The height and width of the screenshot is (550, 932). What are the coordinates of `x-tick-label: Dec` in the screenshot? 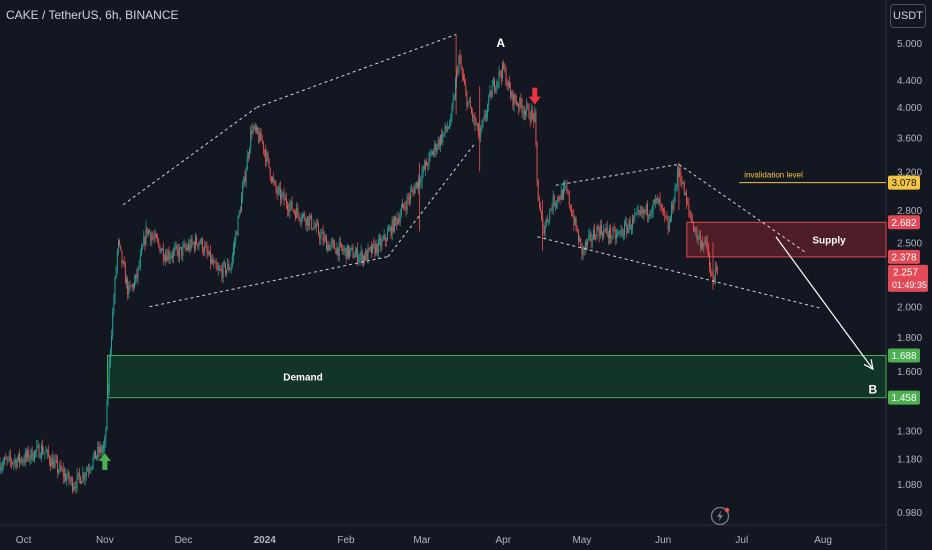 It's located at (184, 540).